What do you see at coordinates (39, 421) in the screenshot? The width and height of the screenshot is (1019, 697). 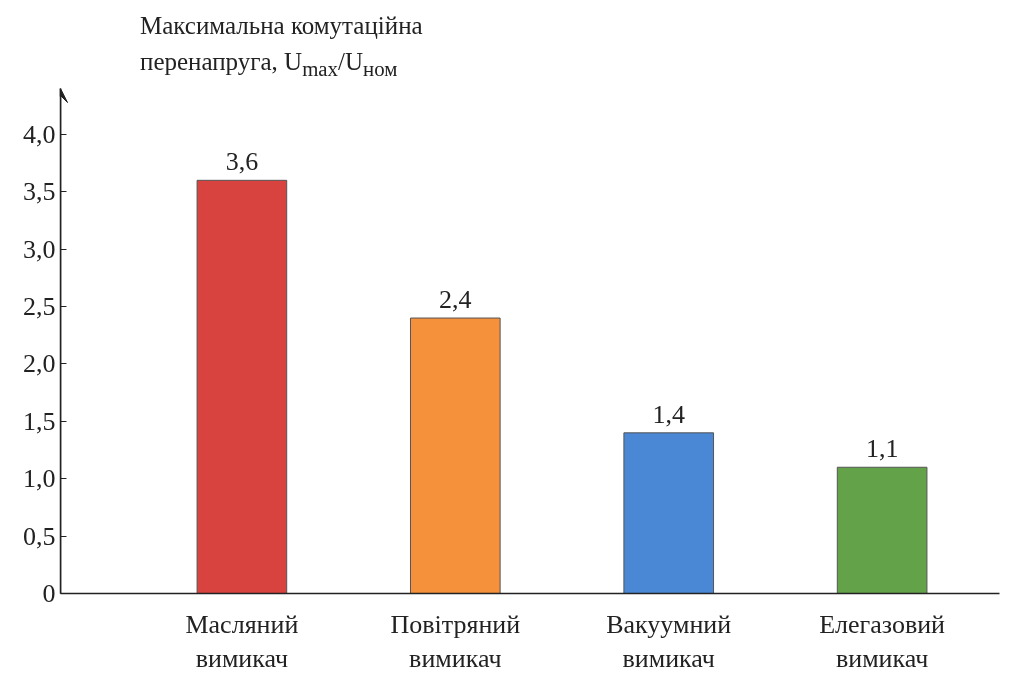 I see `y-tick-label: 1,5` at bounding box center [39, 421].